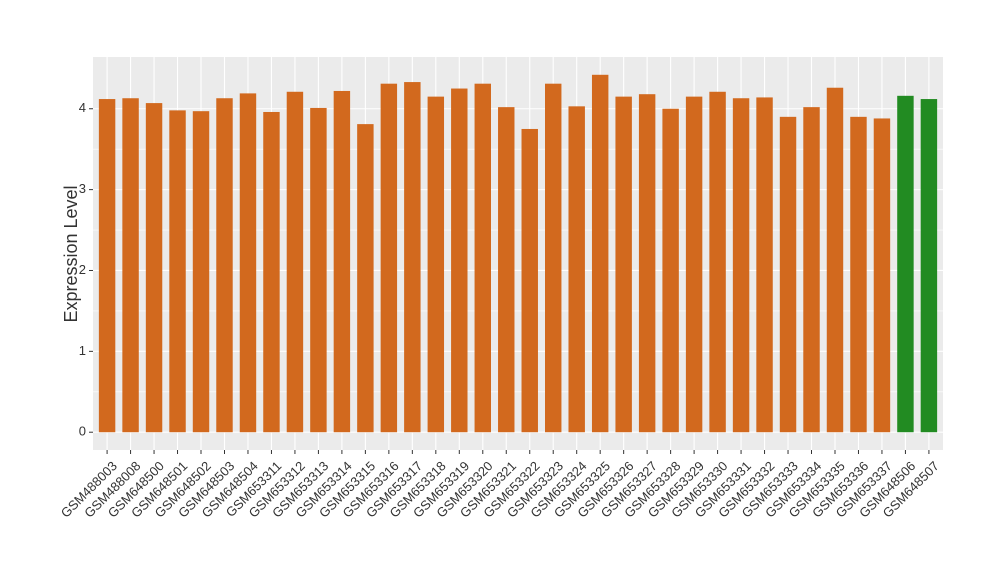  I want to click on y-tick-label: 0, so click(82, 431).